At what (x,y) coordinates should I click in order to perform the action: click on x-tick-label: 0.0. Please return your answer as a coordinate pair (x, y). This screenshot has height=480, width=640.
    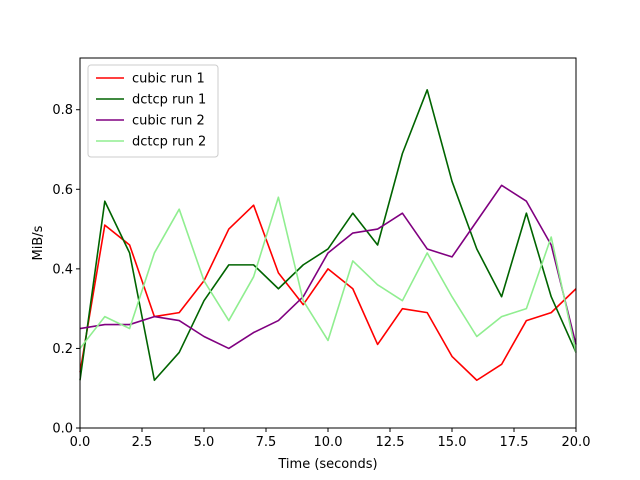
    Looking at the image, I should click on (80, 442).